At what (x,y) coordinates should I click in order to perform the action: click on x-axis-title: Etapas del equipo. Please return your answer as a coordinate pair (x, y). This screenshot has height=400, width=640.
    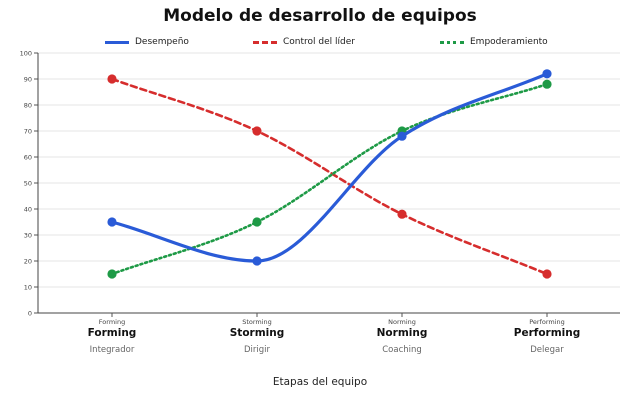
    Looking at the image, I should click on (320, 382).